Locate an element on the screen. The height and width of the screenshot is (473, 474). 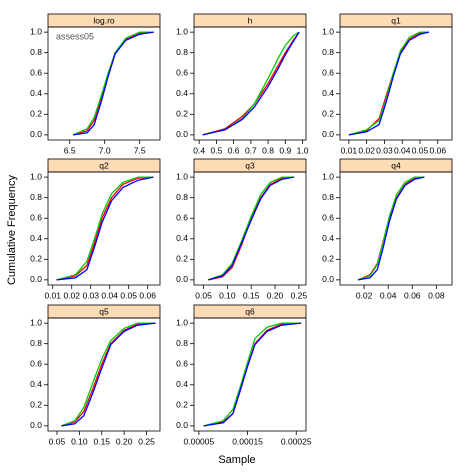
x-tick-label: 1.0 is located at coordinates (303, 150).